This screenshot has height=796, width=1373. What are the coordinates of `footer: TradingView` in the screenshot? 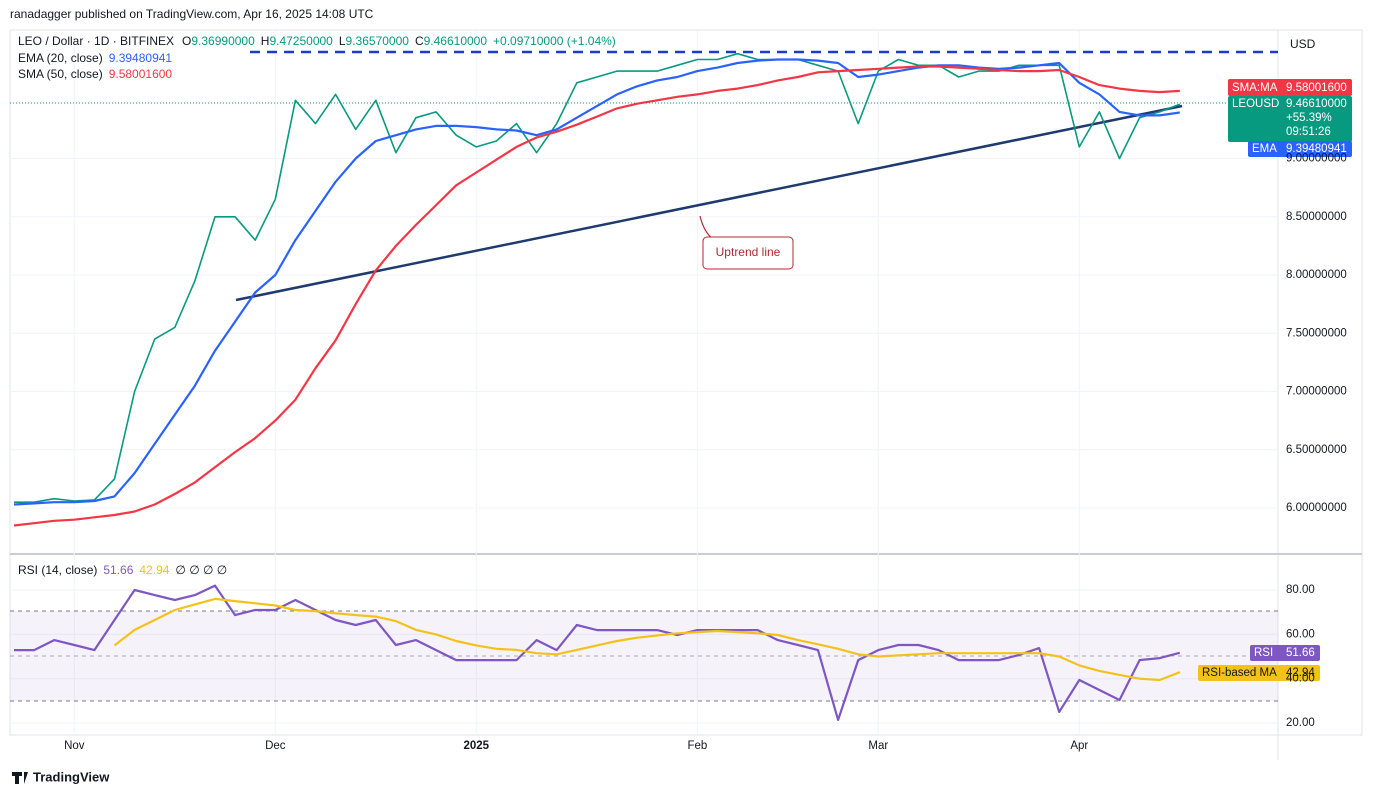 It's located at (71, 776).